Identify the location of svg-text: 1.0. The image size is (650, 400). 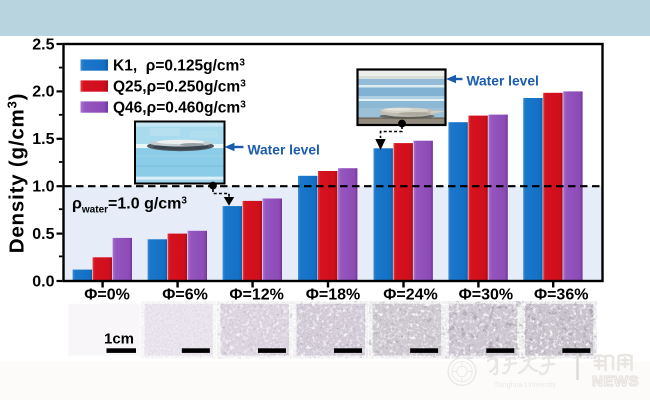
(43, 187).